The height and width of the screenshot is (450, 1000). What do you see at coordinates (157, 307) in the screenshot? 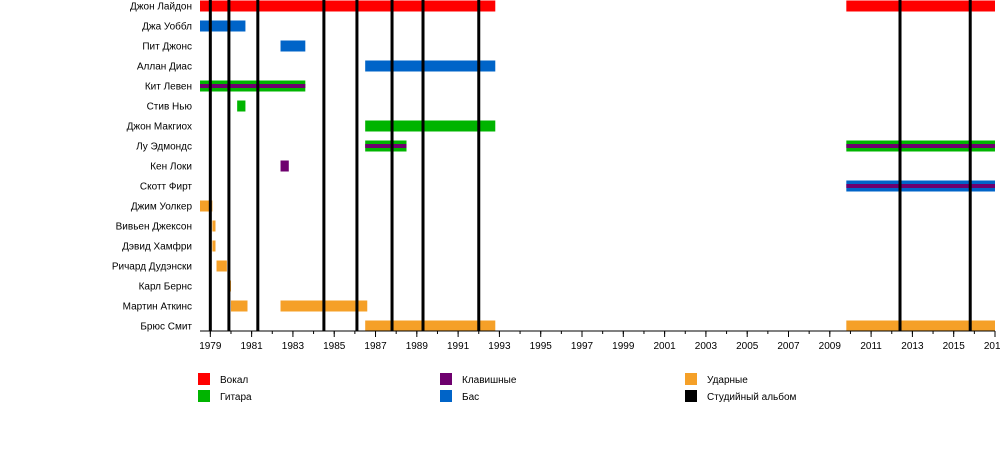
I see `member-label: Мартин Аткинс` at bounding box center [157, 307].